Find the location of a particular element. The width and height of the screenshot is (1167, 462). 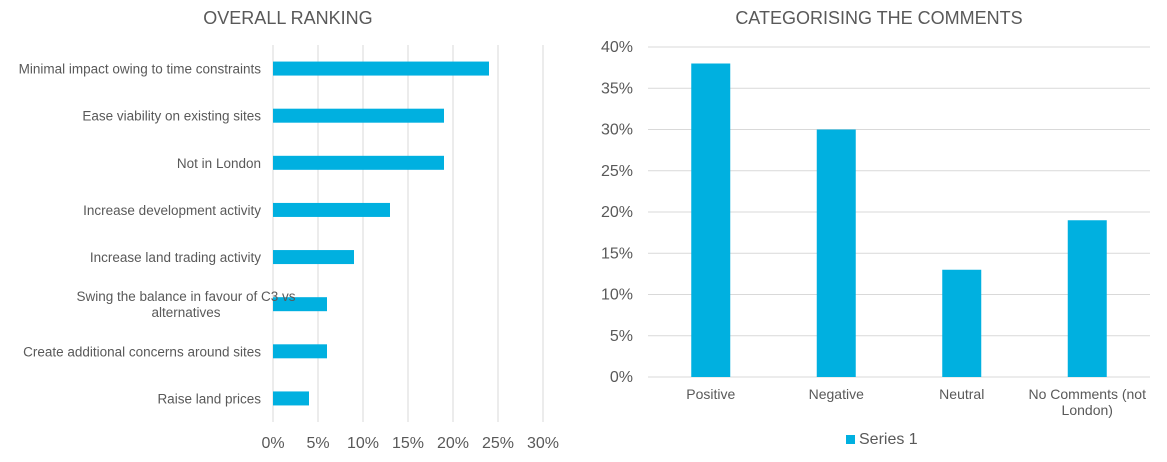

right-tick-label: 35% is located at coordinates (617, 88).